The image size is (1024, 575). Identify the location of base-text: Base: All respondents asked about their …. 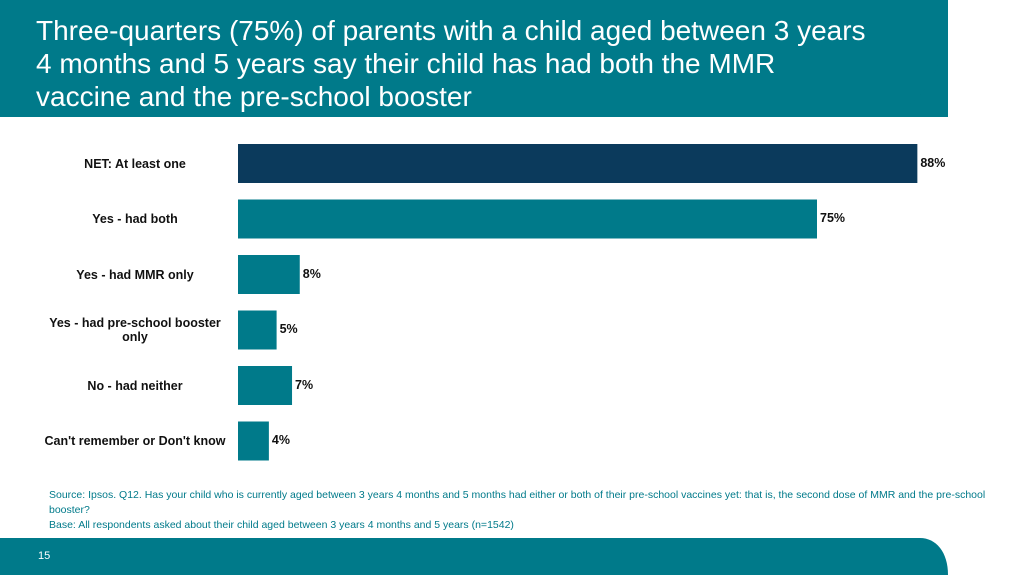
(281, 525).